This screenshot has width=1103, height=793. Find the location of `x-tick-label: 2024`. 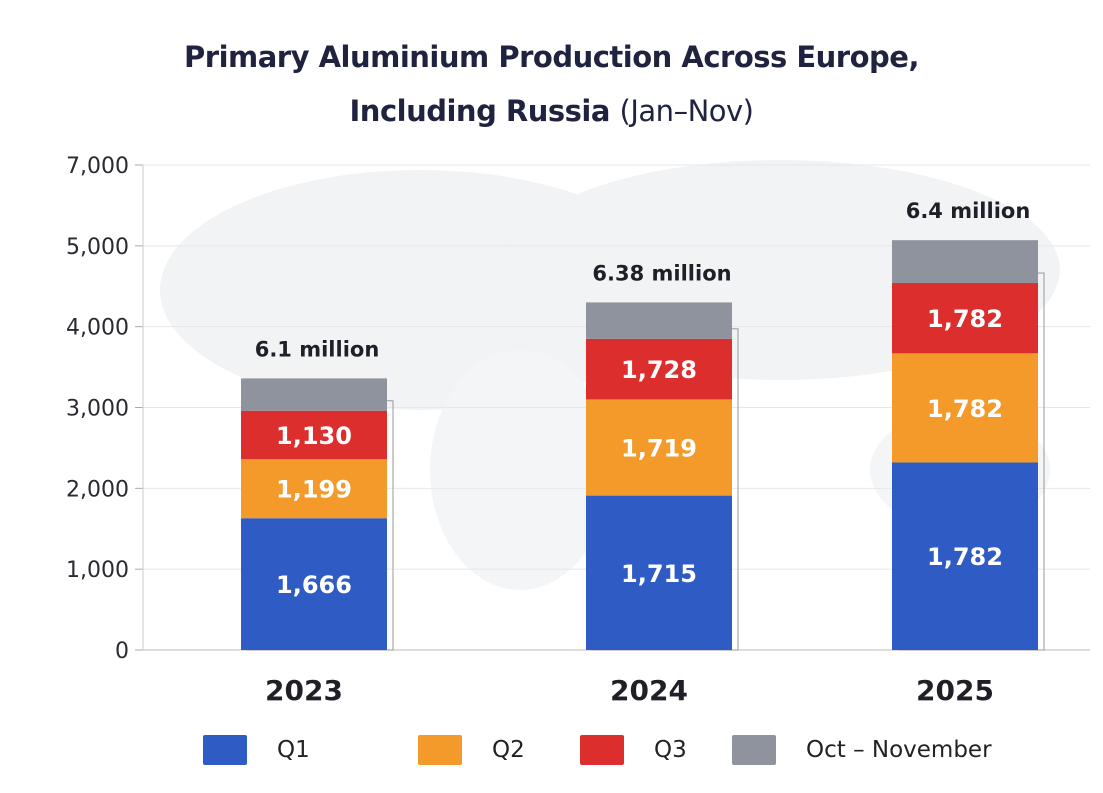

x-tick-label: 2024 is located at coordinates (649, 690).